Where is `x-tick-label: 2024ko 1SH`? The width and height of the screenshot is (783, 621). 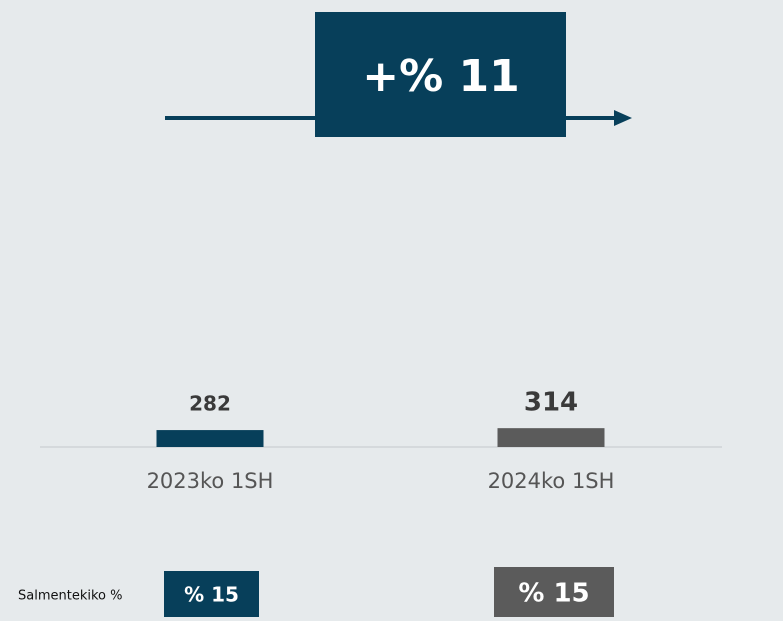 x-tick-label: 2024ko 1SH is located at coordinates (551, 481).